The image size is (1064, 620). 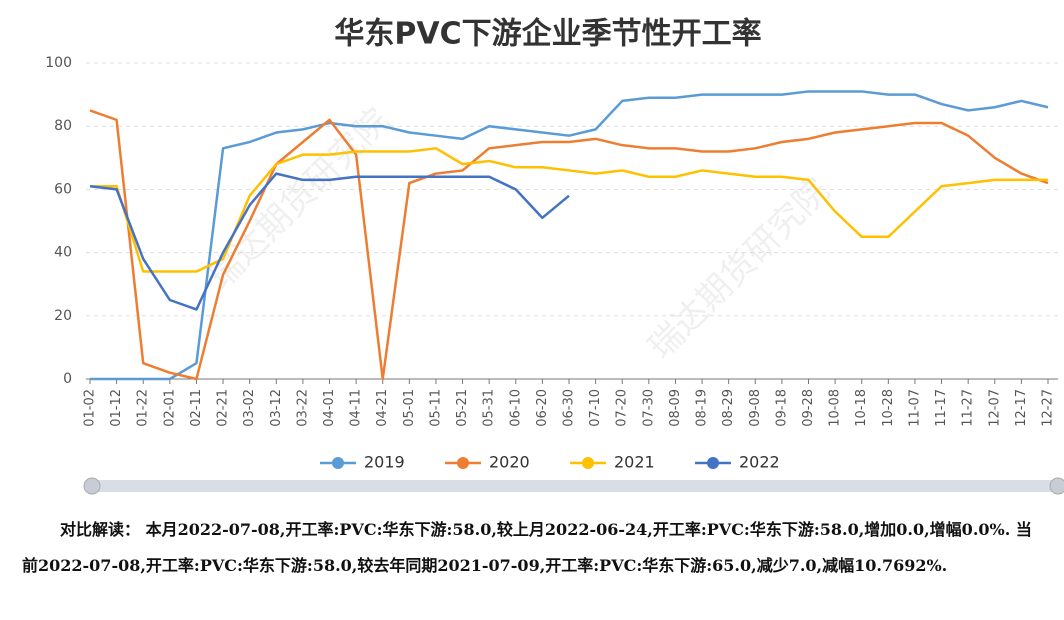 What do you see at coordinates (489, 408) in the screenshot?
I see `x-tick-label: 05-31` at bounding box center [489, 408].